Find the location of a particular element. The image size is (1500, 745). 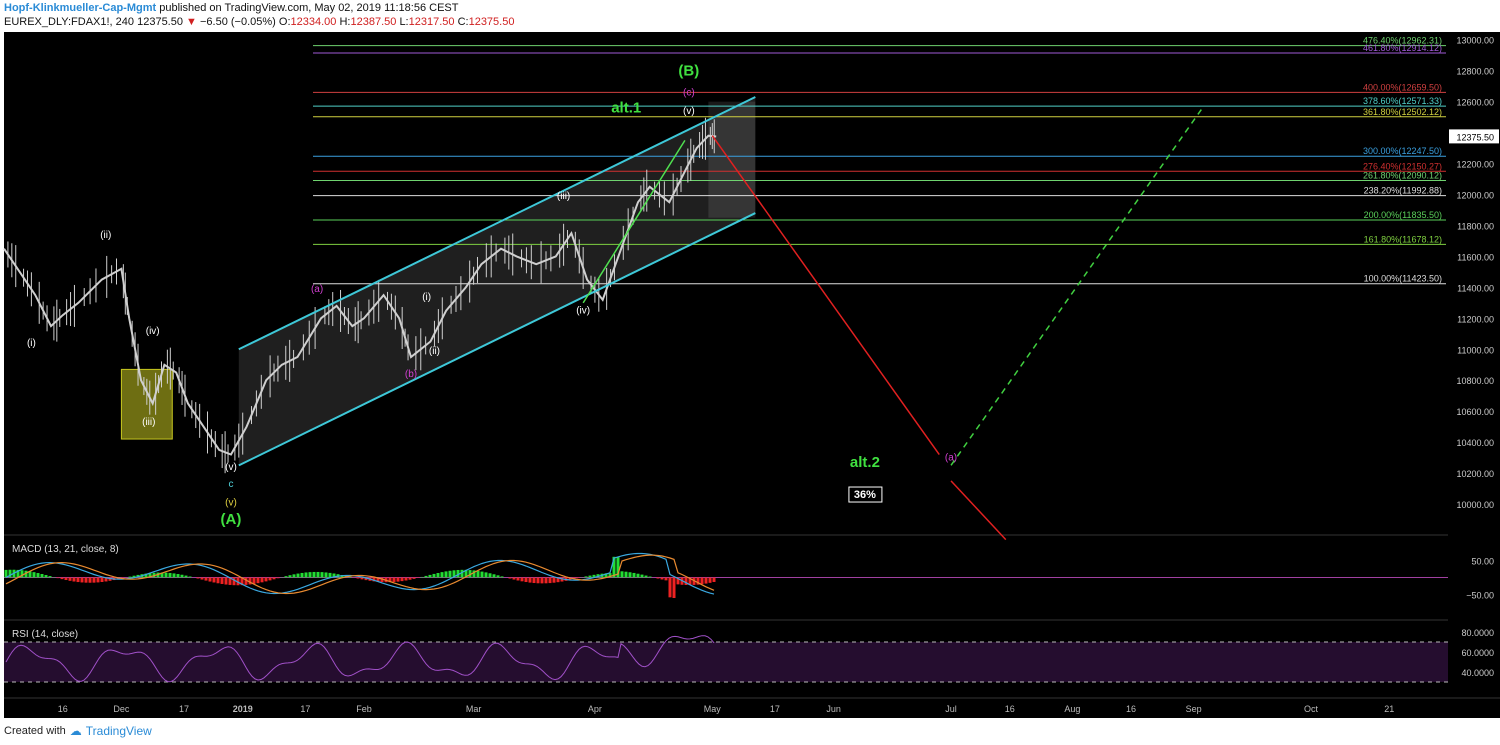

fib-level-label: 378.60%(12571.33) is located at coordinates (1402, 101).